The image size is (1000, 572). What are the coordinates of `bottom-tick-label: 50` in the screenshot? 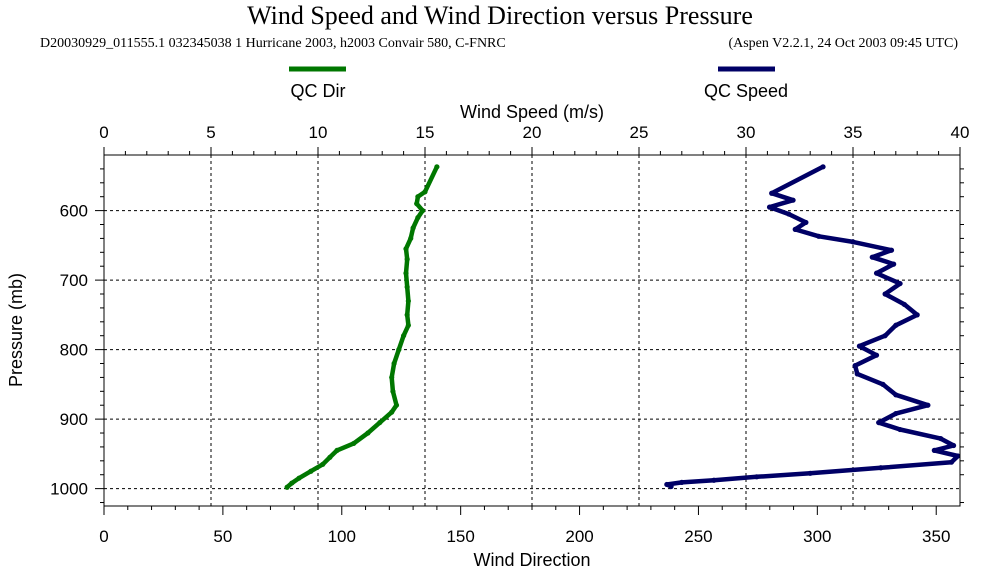 It's located at (222, 536).